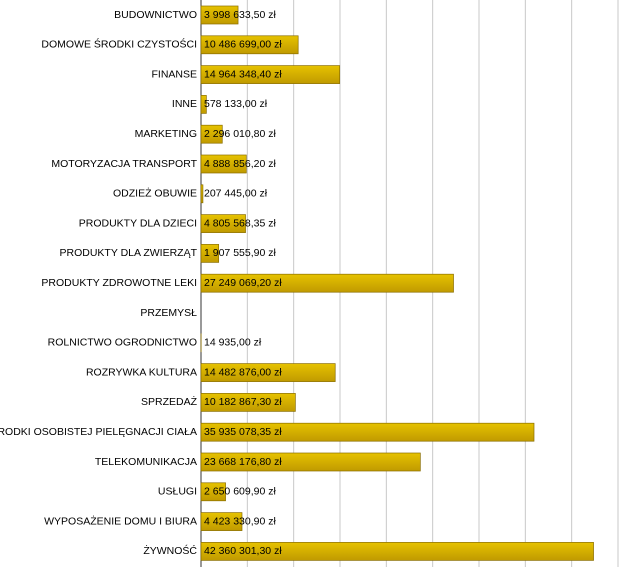  What do you see at coordinates (174, 74) in the screenshot?
I see `category-label: FINANSE` at bounding box center [174, 74].